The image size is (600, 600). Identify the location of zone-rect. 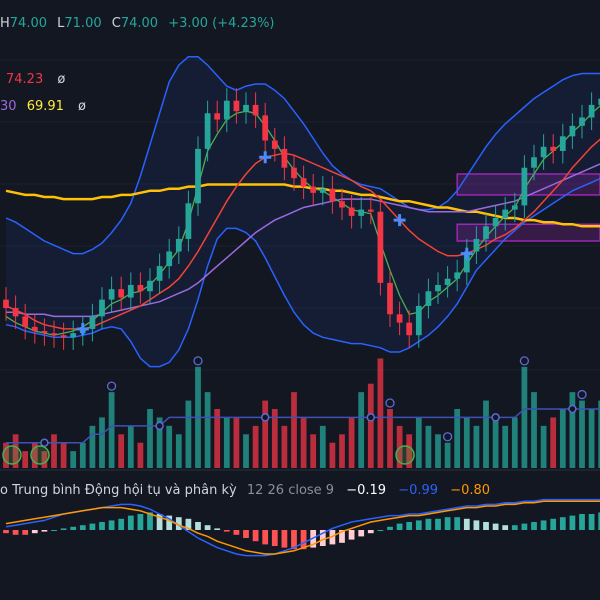
(528, 184).